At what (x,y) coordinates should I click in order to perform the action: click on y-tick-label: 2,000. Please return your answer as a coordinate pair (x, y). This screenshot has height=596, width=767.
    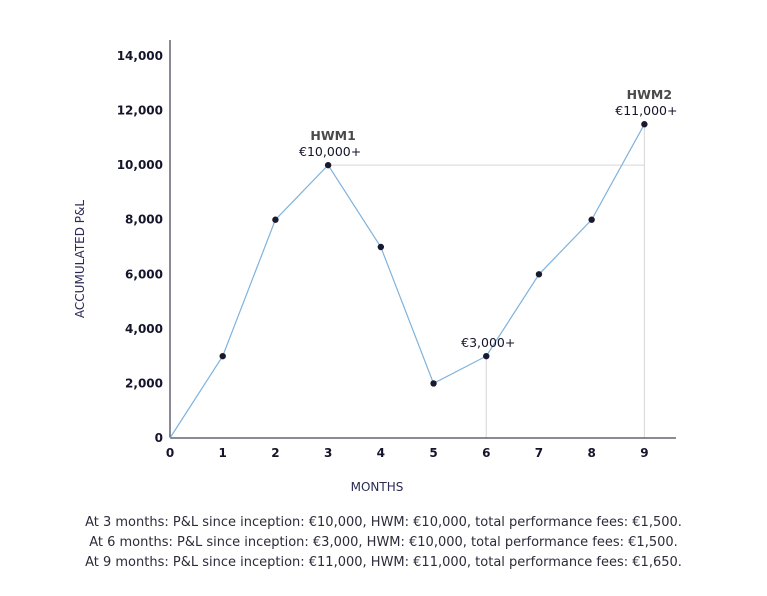
    Looking at the image, I should click on (144, 383).